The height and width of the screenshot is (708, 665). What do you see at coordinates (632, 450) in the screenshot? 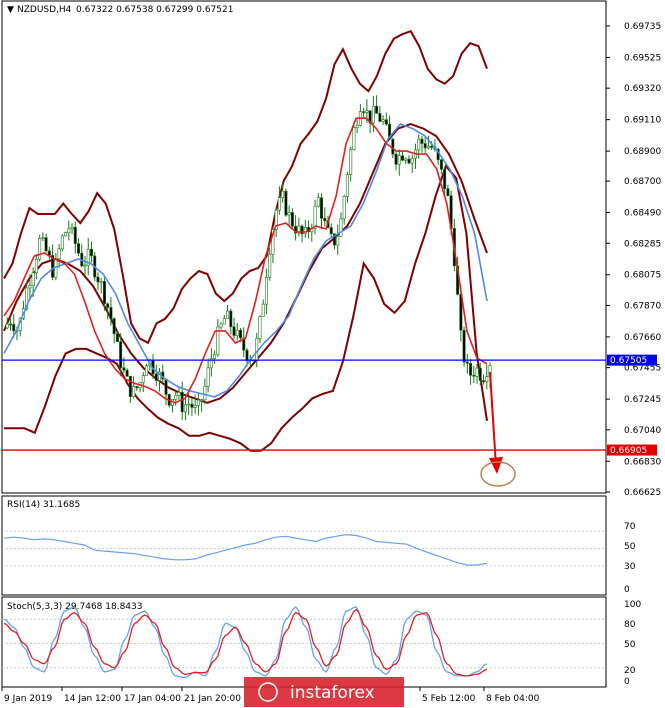
I see `target-price-tag` at bounding box center [632, 450].